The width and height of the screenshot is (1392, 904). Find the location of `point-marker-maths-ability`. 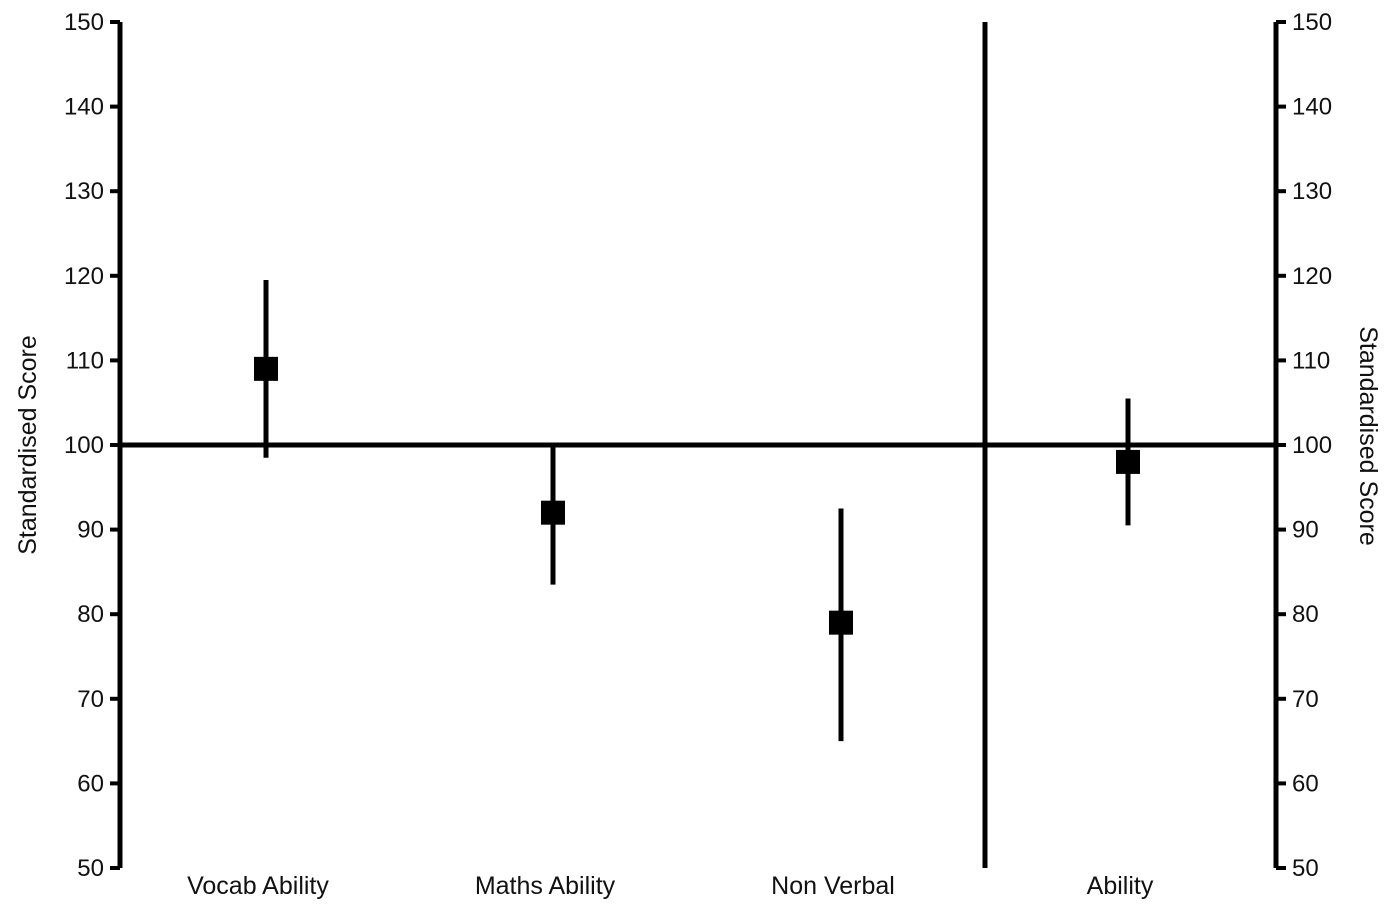

point-marker-maths-ability is located at coordinates (553, 512).